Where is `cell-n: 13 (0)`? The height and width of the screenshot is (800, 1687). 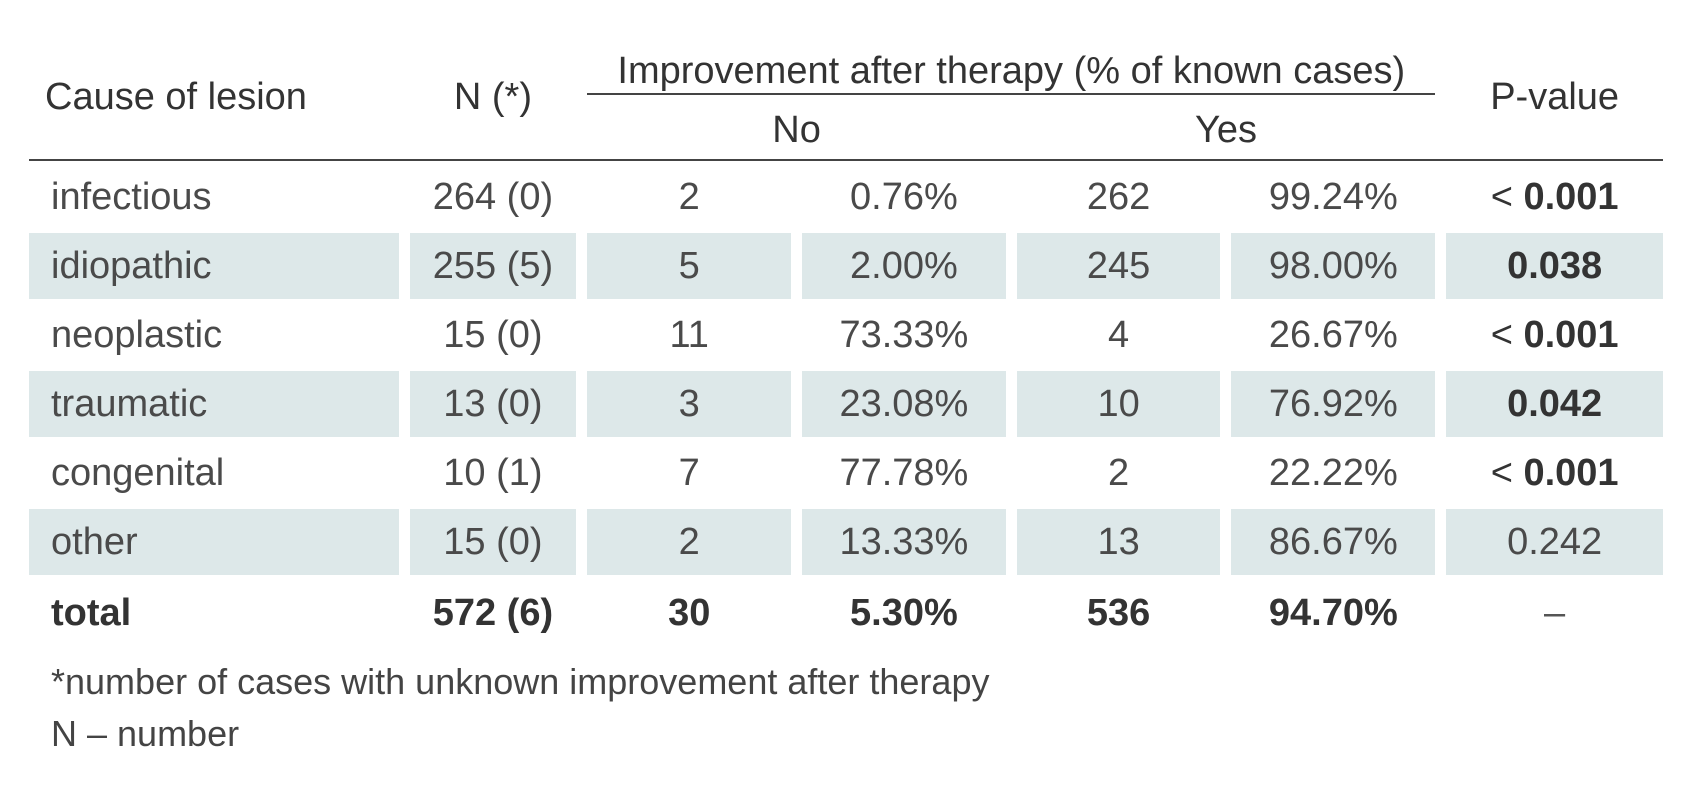 cell-n: 13 (0) is located at coordinates (493, 402).